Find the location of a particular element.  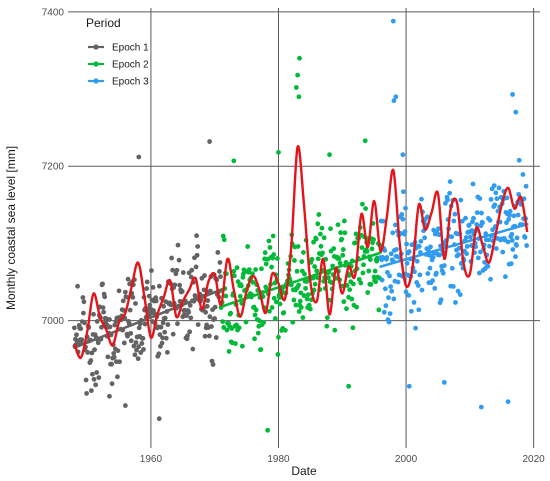

x-axis-ticks: 1960 1980 2000 2020 is located at coordinates (342, 459).